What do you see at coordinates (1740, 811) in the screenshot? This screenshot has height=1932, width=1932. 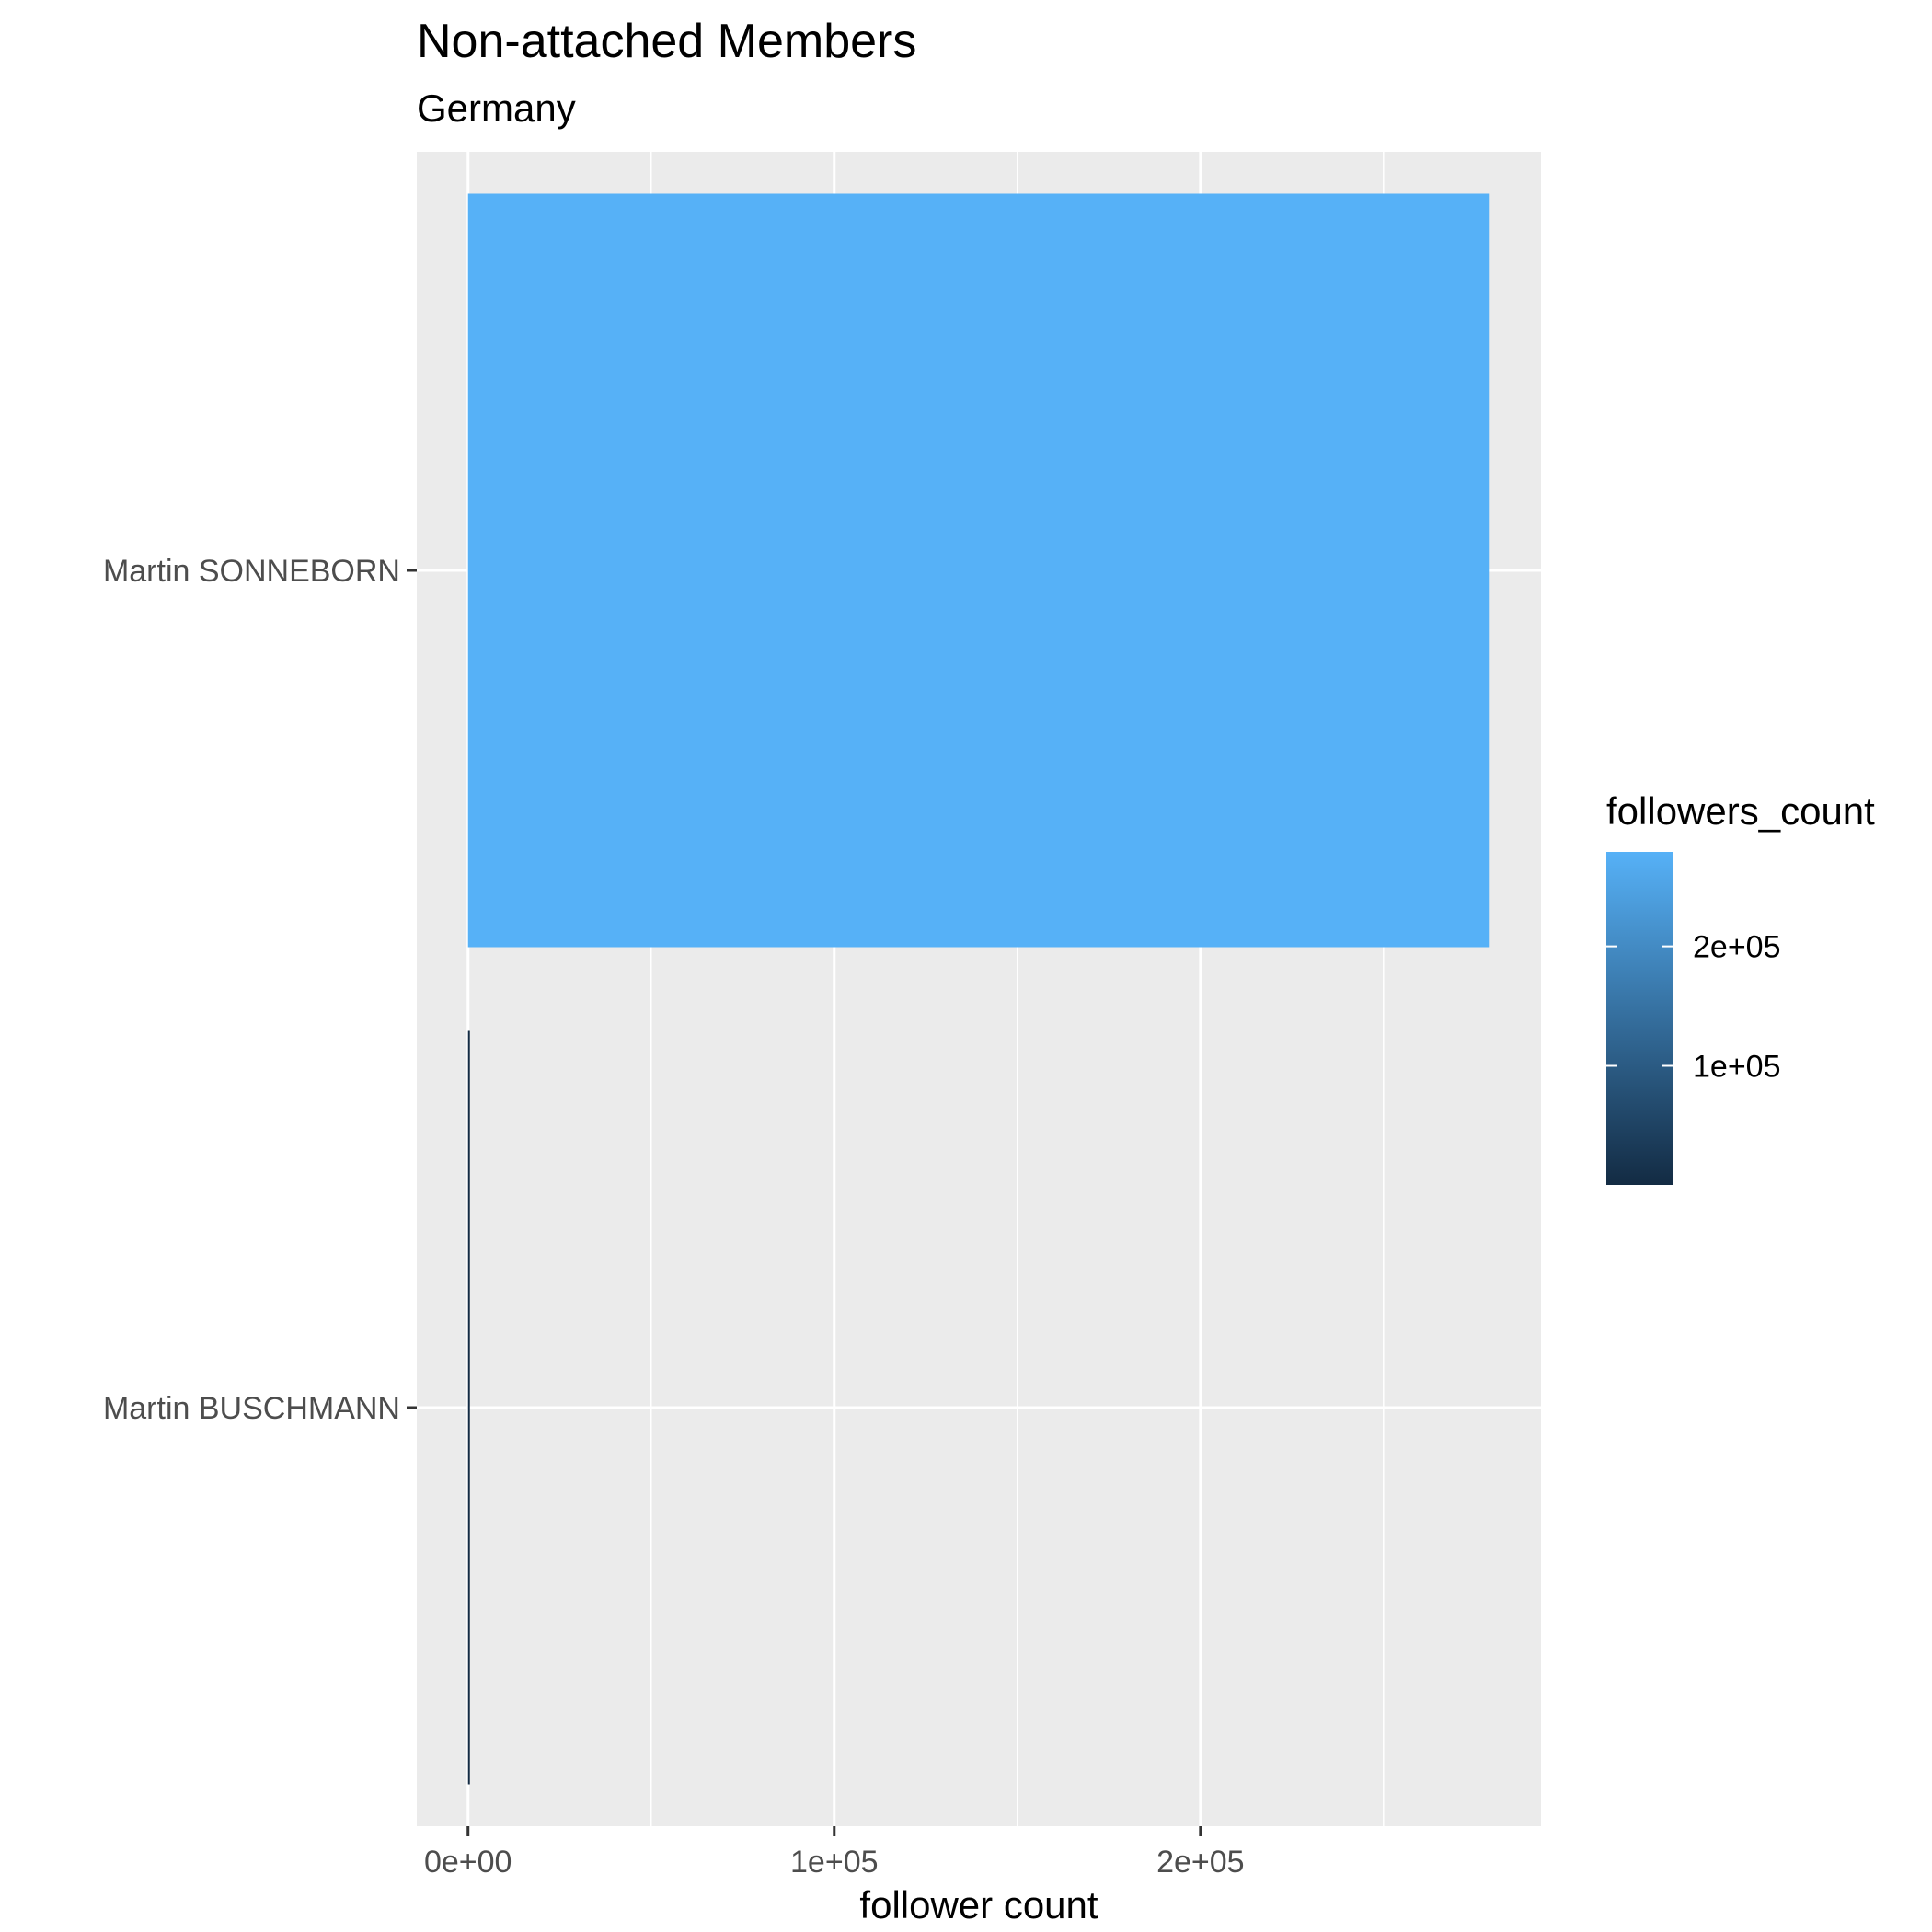 I see `legend-title: followers_count` at bounding box center [1740, 811].